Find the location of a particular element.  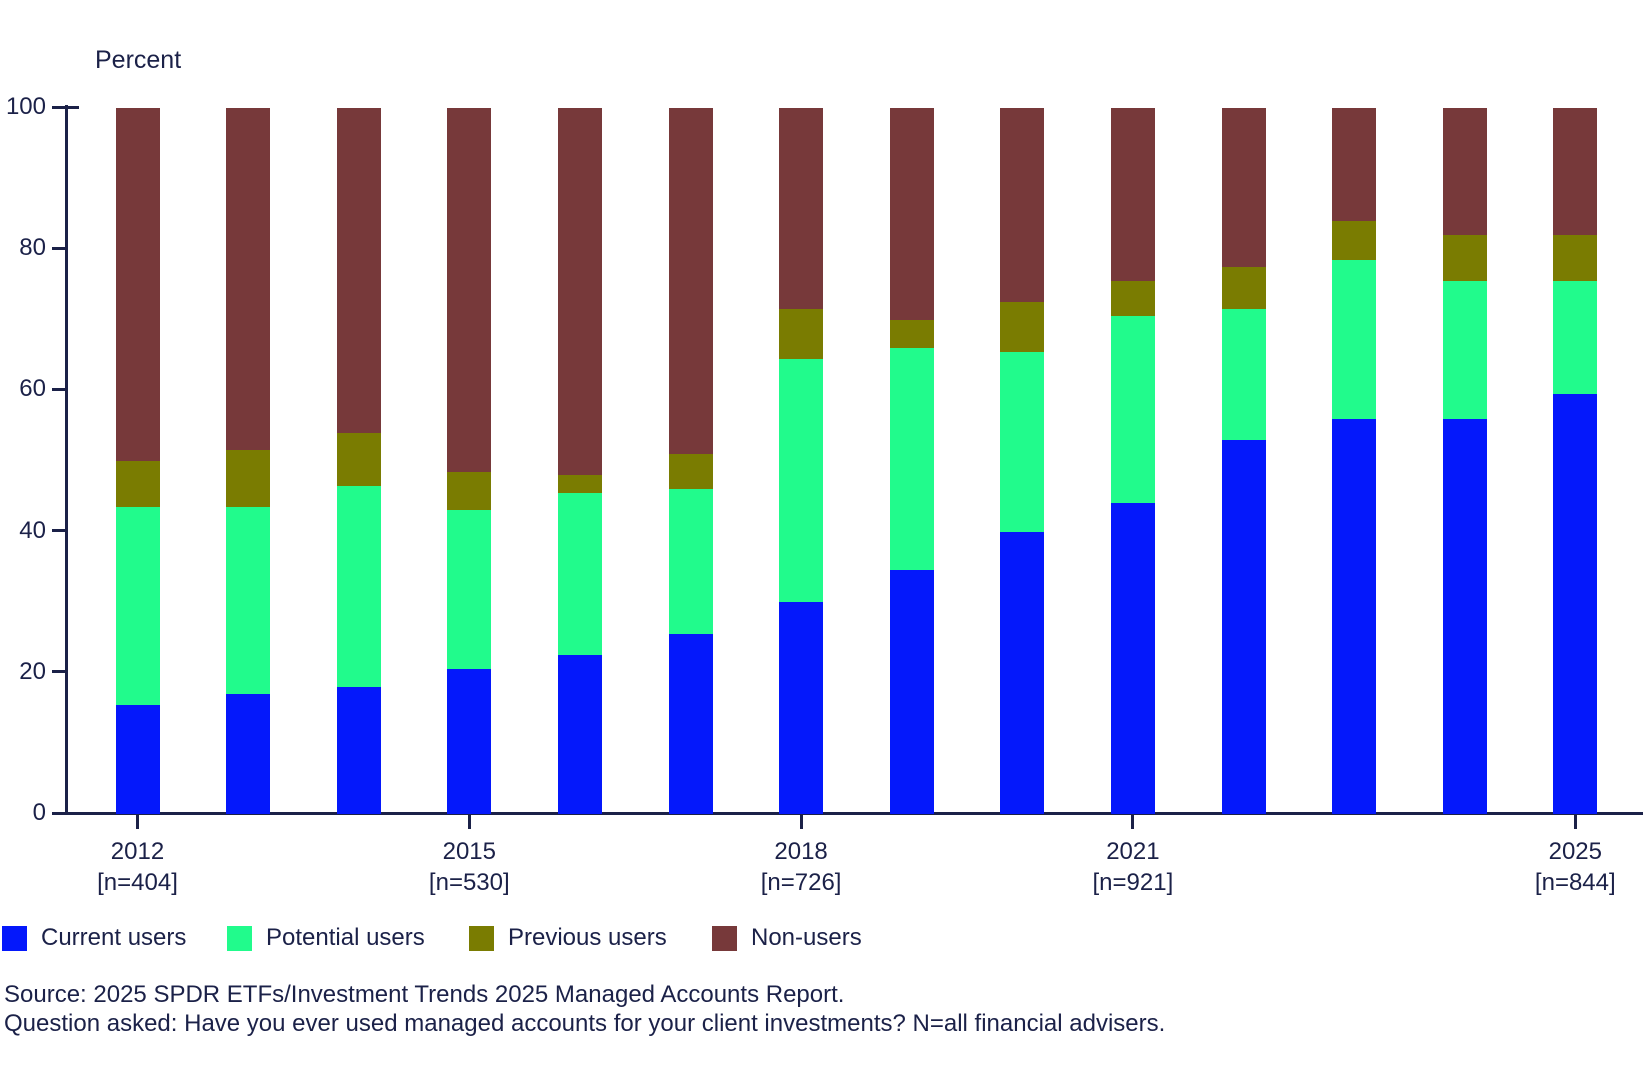

legend-label: Previous users is located at coordinates (587, 937).